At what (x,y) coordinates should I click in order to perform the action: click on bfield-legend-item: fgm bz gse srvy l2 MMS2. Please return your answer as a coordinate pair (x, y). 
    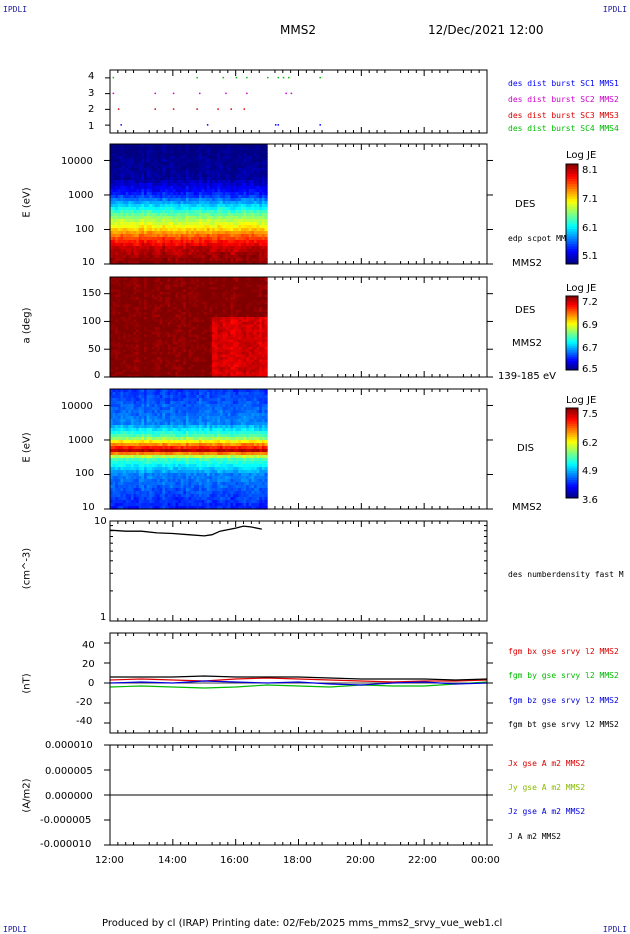
    Looking at the image, I should click on (563, 700).